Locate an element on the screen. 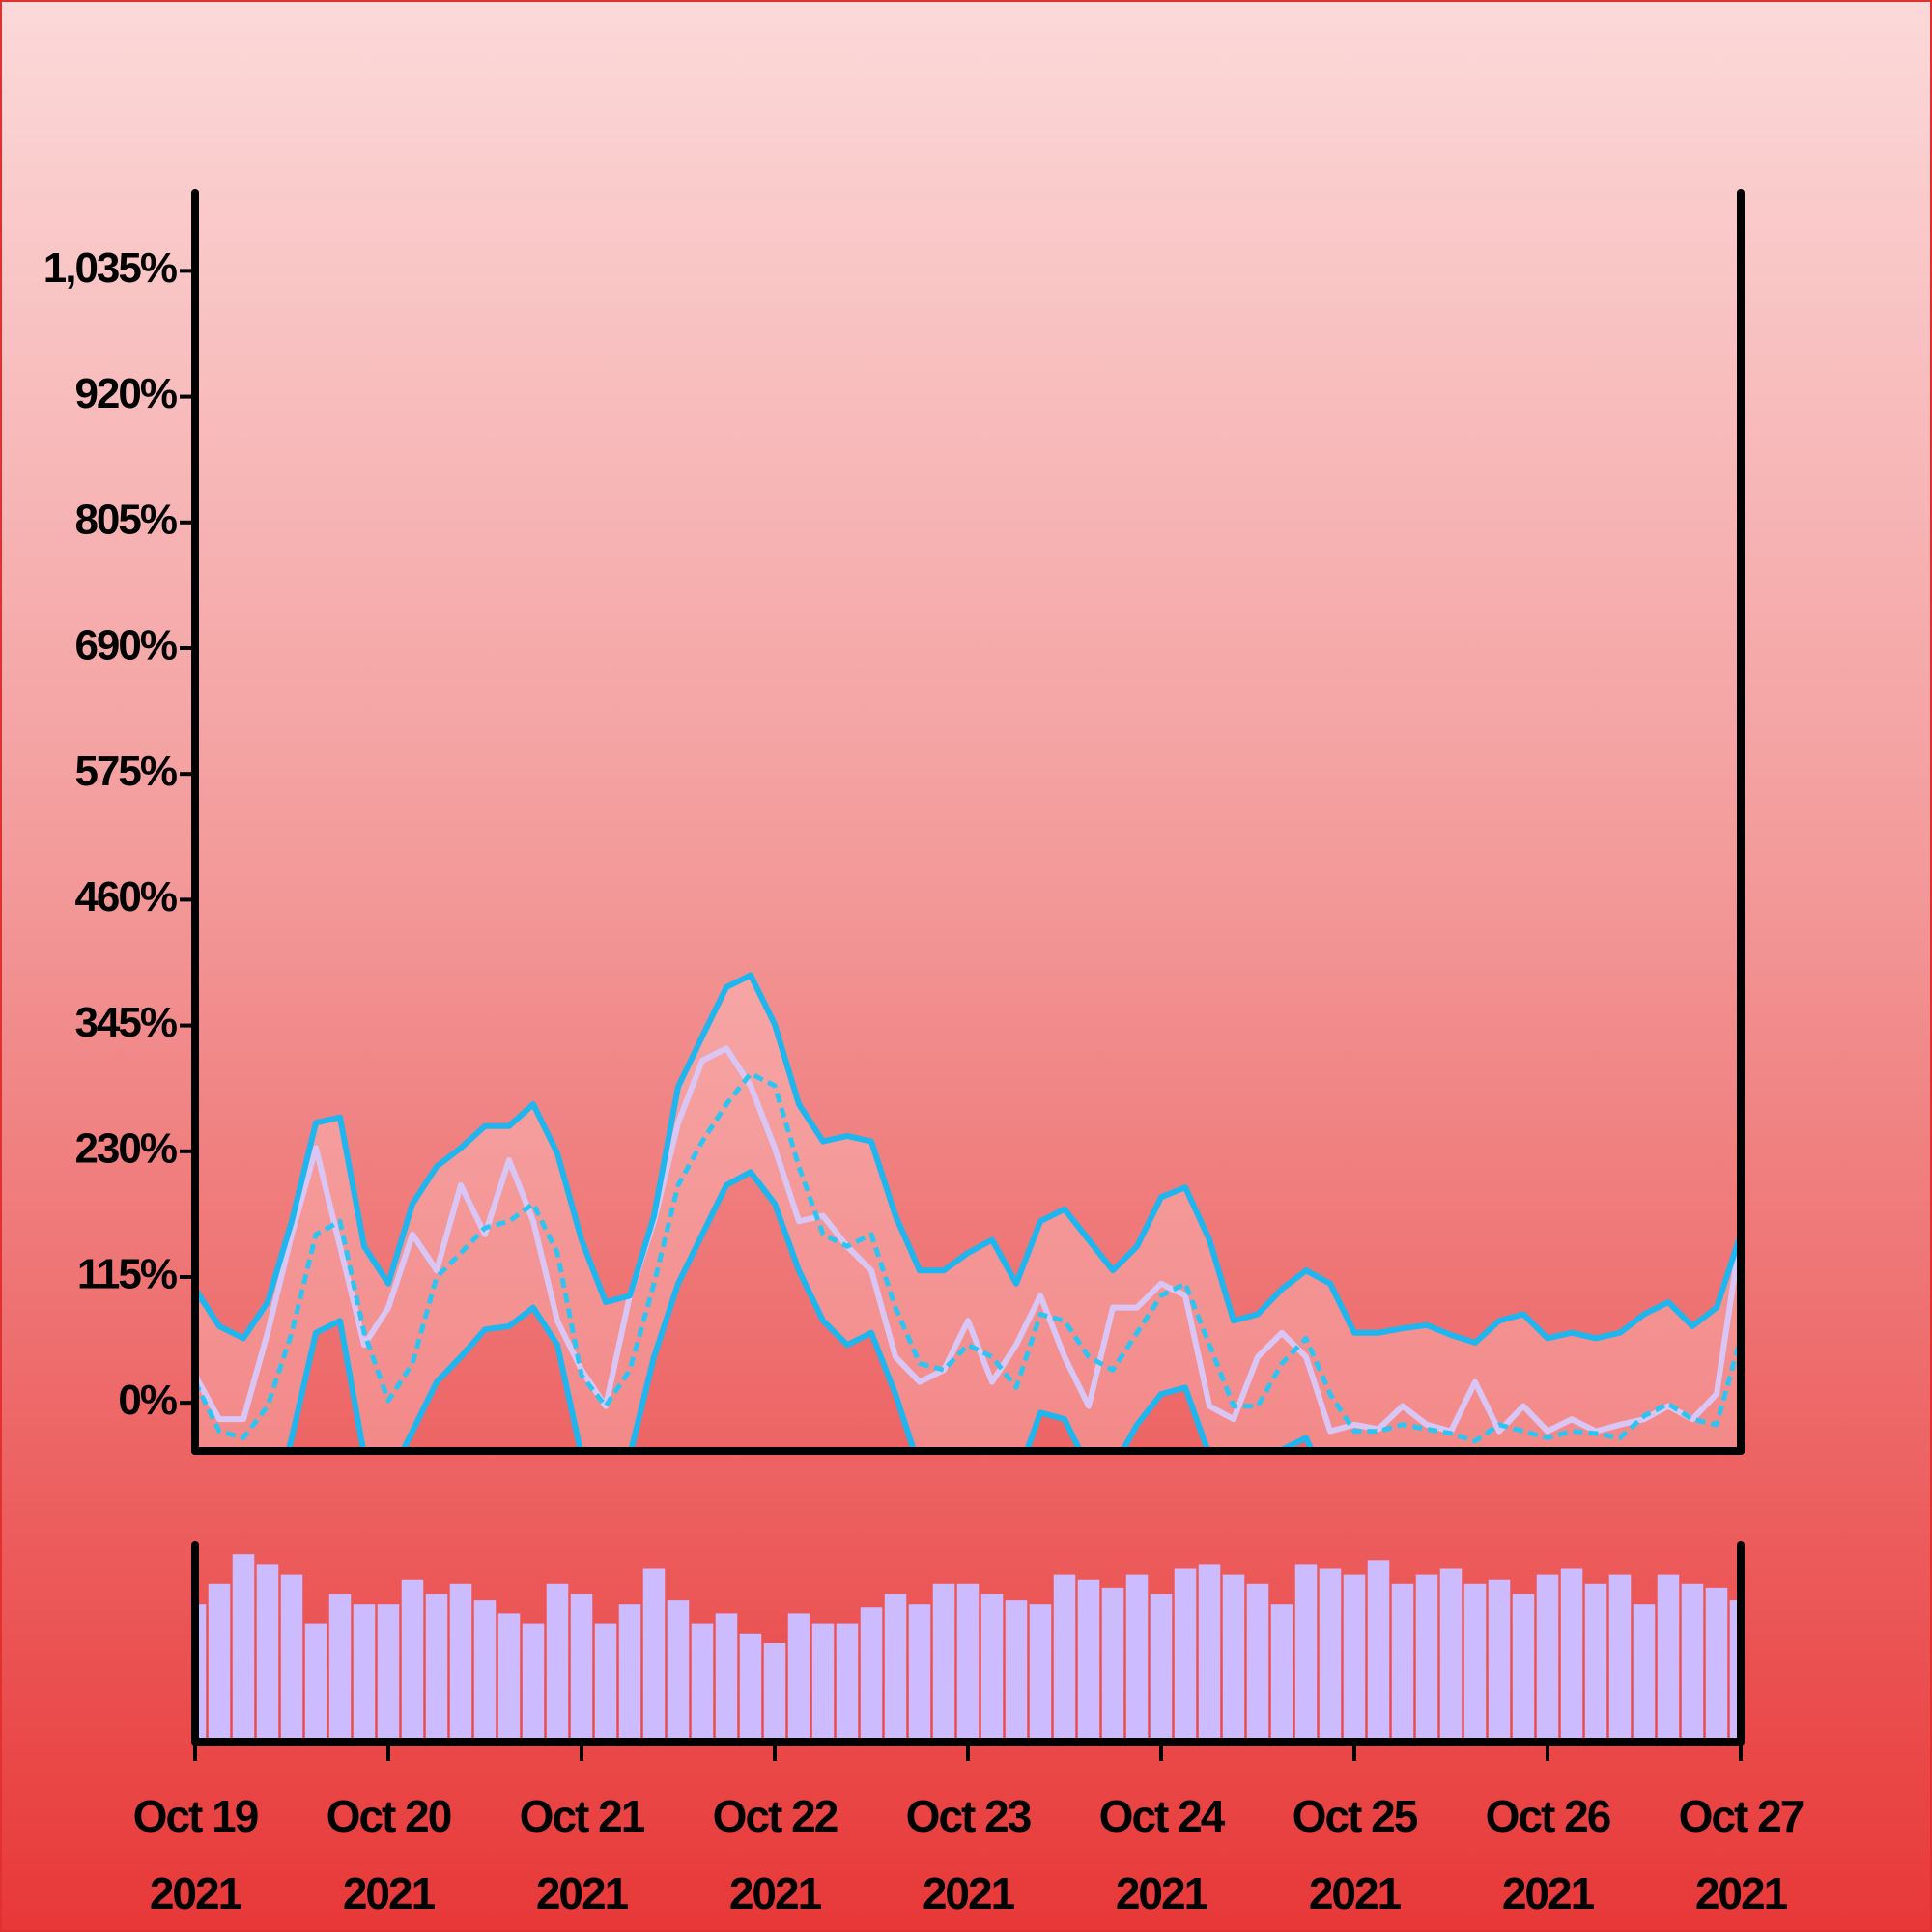  y-tick-label: 575% is located at coordinates (125, 771).